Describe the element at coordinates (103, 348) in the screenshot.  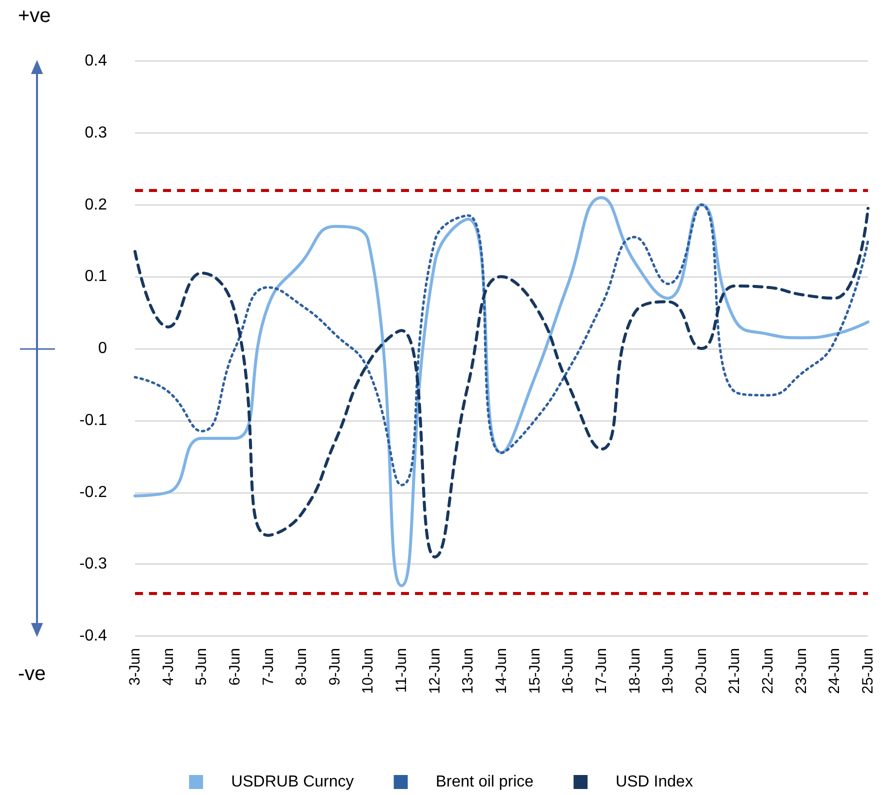
I see `y-tick-label: 0` at that location.